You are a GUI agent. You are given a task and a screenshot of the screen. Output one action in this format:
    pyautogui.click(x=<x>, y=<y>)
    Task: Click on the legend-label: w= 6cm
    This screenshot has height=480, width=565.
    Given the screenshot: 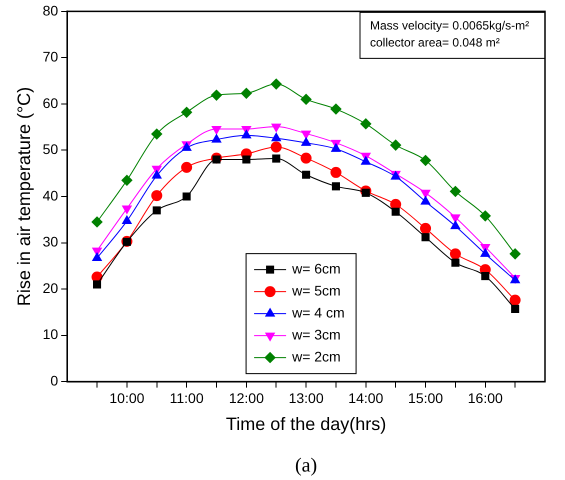 What is the action you would take?
    pyautogui.click(x=316, y=268)
    